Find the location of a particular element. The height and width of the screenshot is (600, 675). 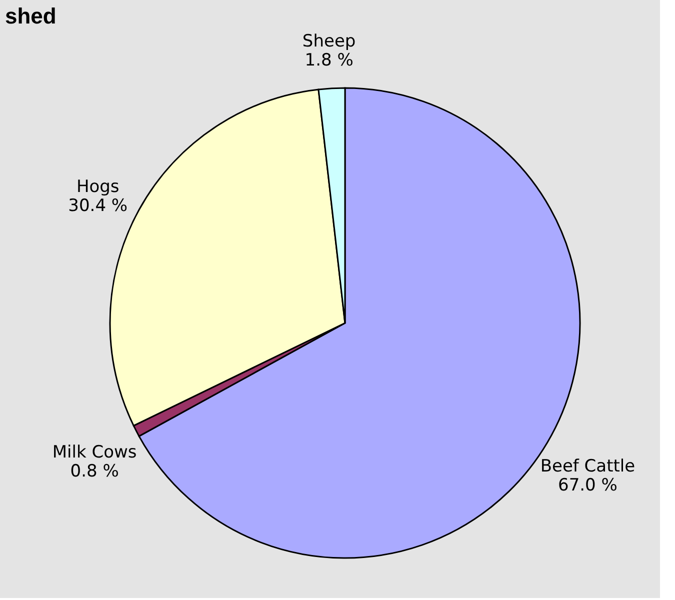

slice-label: Sheep is located at coordinates (329, 41).